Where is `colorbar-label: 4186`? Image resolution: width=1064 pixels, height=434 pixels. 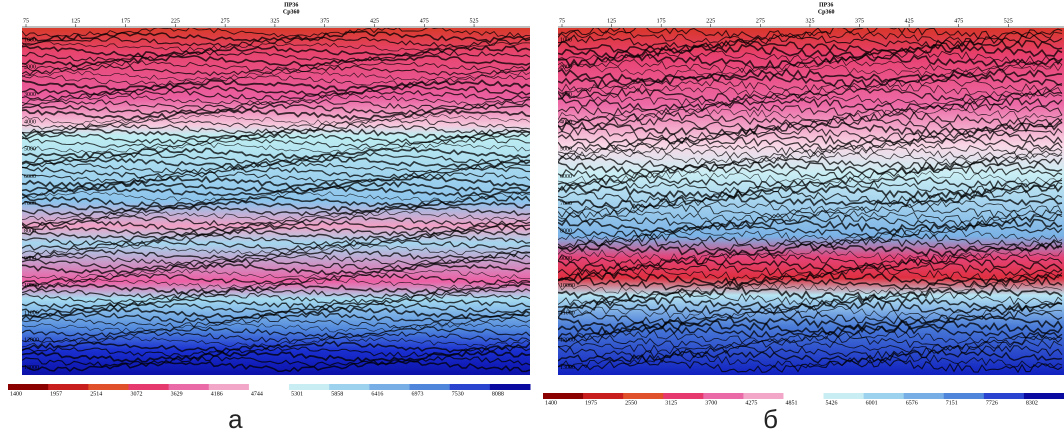
colorbar-label: 4186 is located at coordinates (217, 394).